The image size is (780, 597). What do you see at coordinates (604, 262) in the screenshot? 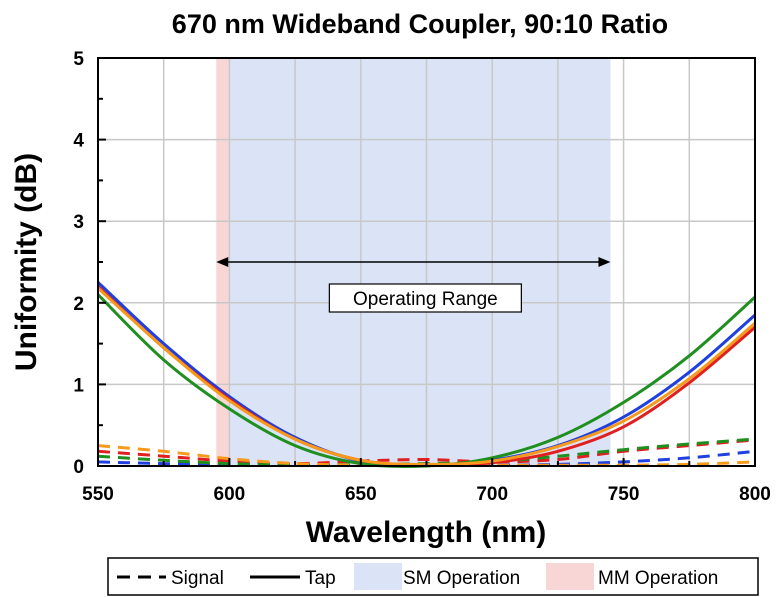
I see `arrowhead-right` at bounding box center [604, 262].